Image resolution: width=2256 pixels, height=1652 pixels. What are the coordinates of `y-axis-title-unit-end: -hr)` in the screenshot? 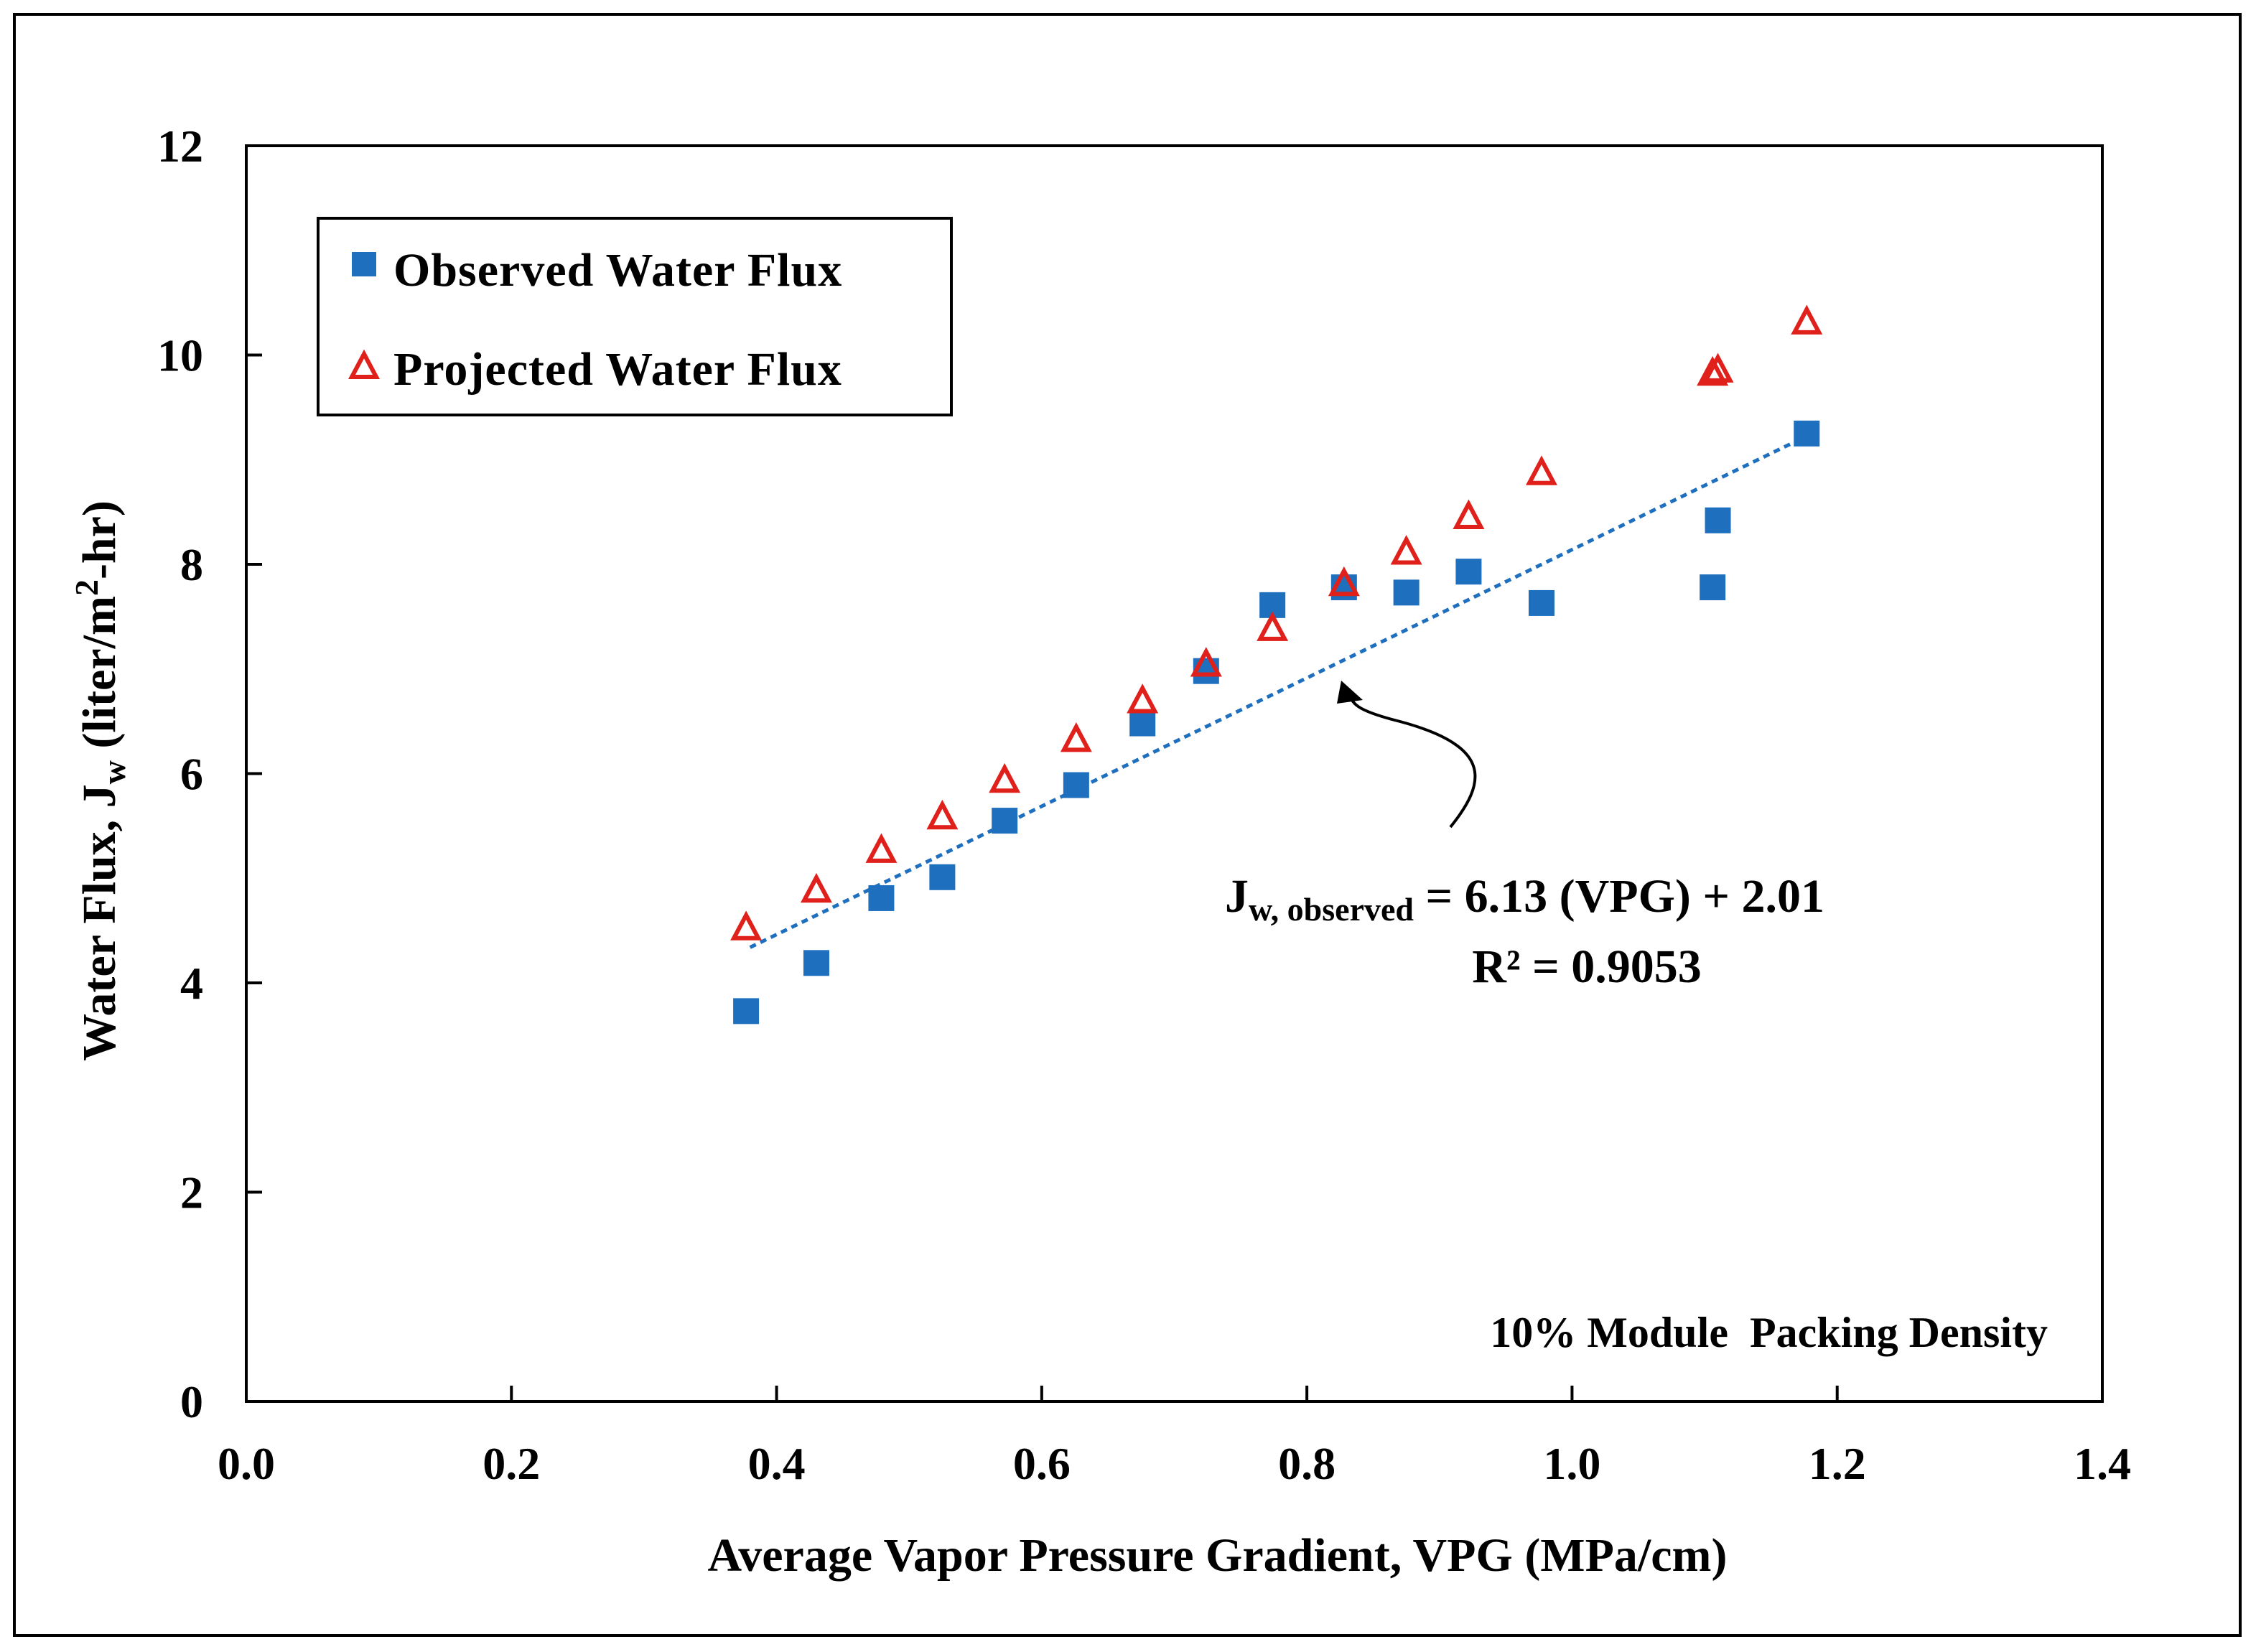 It's located at (99, 539).